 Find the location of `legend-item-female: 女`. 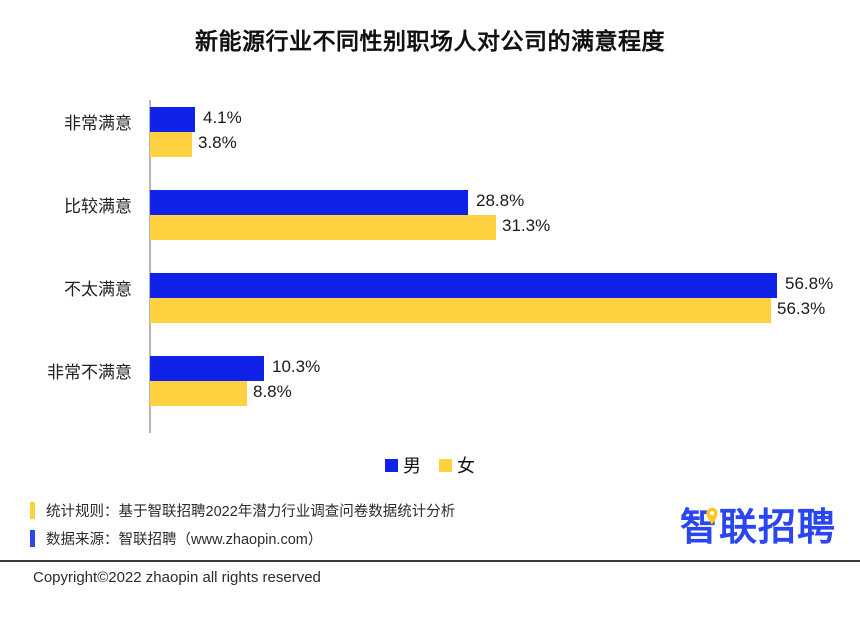

legend-item-female: 女 is located at coordinates (457, 465).